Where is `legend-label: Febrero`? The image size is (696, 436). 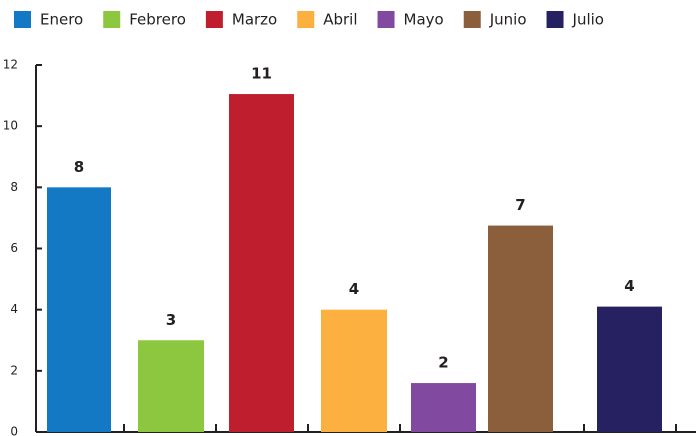
legend-label: Febrero is located at coordinates (157, 20).